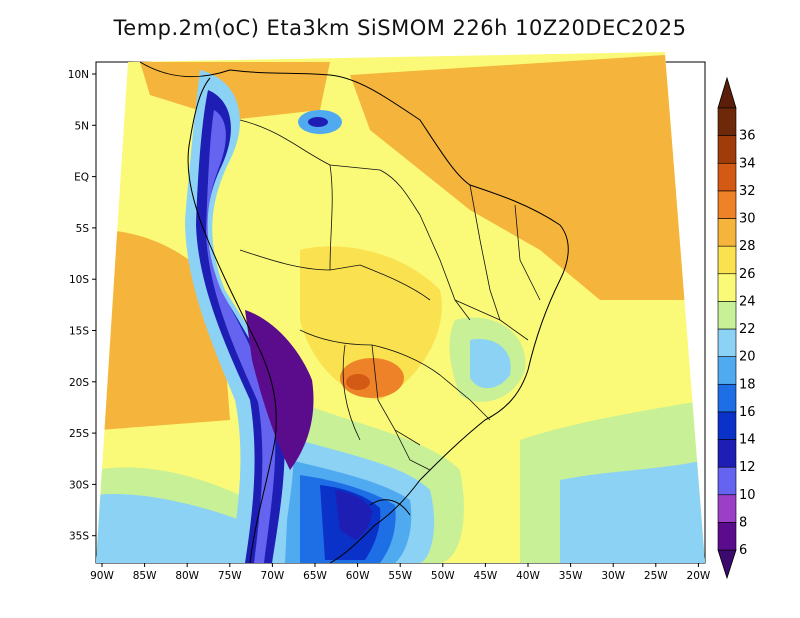  What do you see at coordinates (145, 576) in the screenshot?
I see `lon-tick-label: 85W` at bounding box center [145, 576].